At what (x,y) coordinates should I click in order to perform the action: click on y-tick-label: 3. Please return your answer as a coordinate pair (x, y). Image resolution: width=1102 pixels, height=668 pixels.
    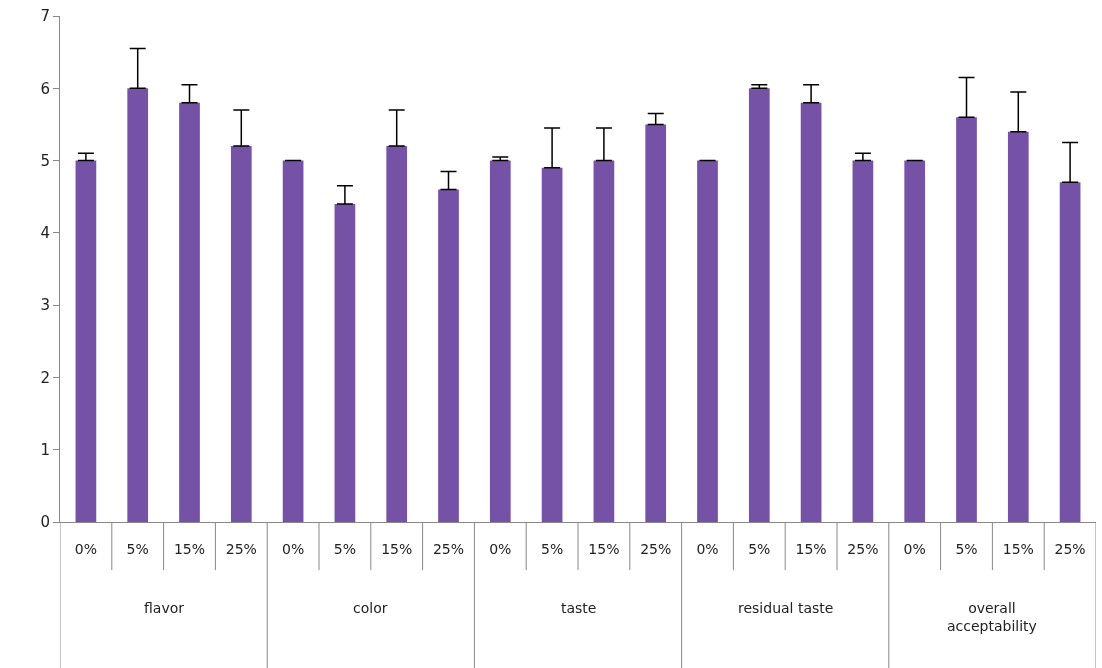
    Looking at the image, I should click on (45, 305).